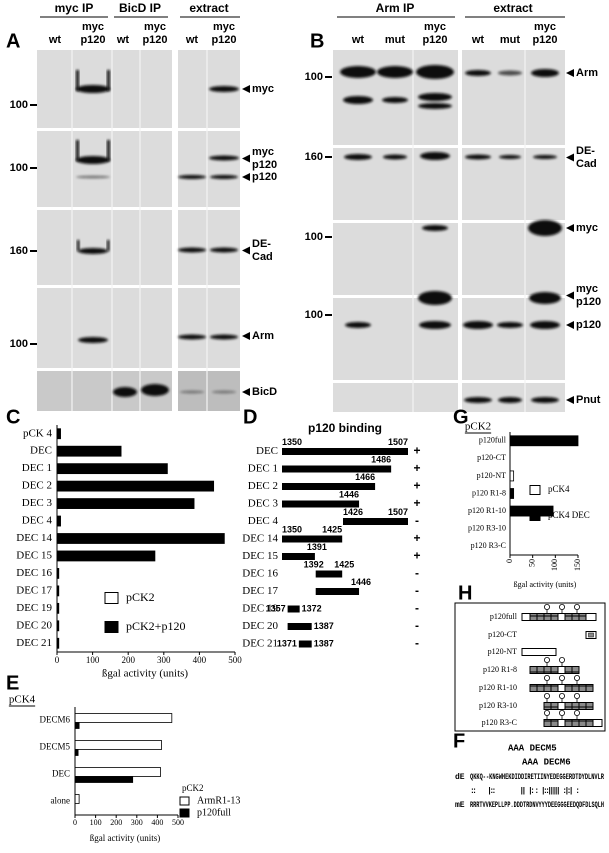 Image resolution: width=609 pixels, height=853 pixels. I want to click on bands, so click(451, 234).